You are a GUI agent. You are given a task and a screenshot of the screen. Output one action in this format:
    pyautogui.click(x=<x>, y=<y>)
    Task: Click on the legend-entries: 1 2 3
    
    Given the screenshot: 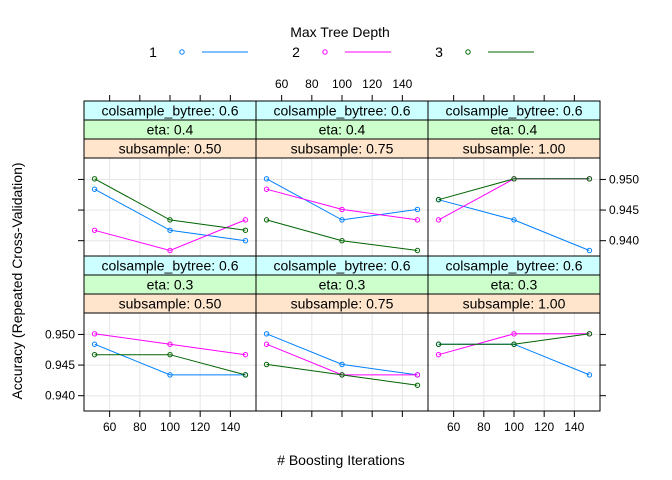 What is the action you would take?
    pyautogui.click(x=341, y=52)
    